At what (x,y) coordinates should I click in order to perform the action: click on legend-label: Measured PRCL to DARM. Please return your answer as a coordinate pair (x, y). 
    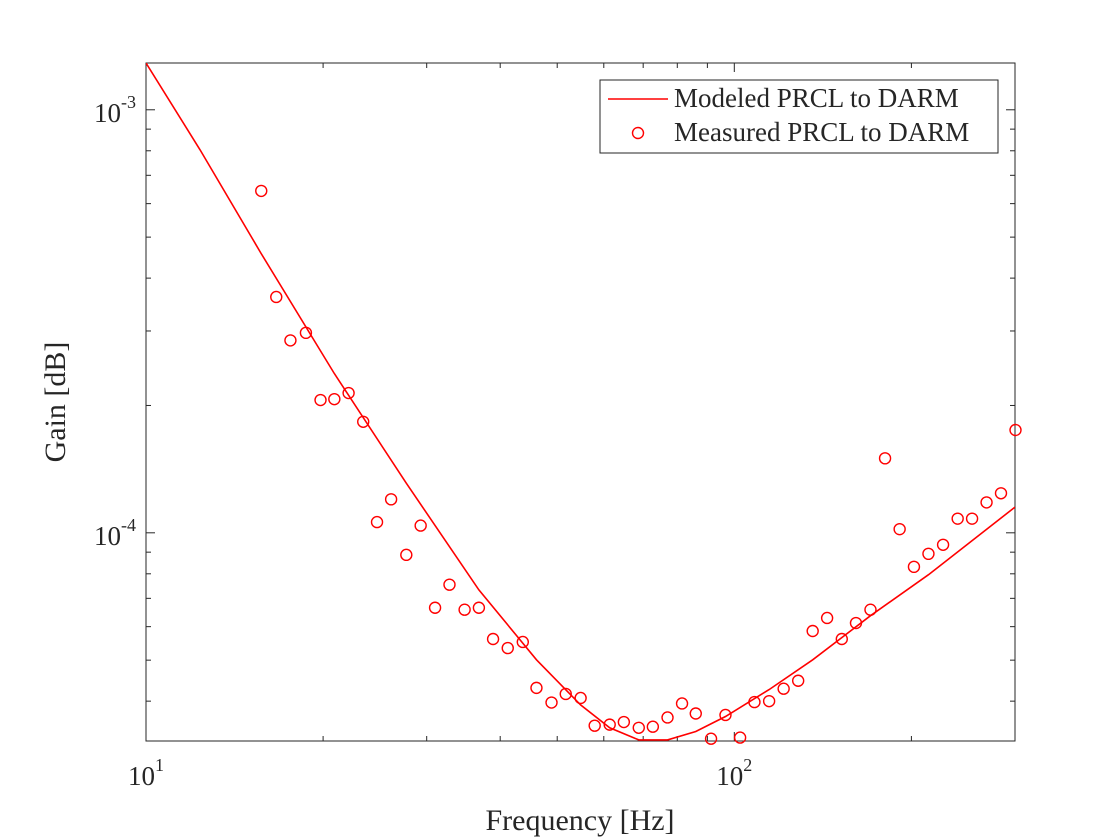
    Looking at the image, I should click on (821, 132).